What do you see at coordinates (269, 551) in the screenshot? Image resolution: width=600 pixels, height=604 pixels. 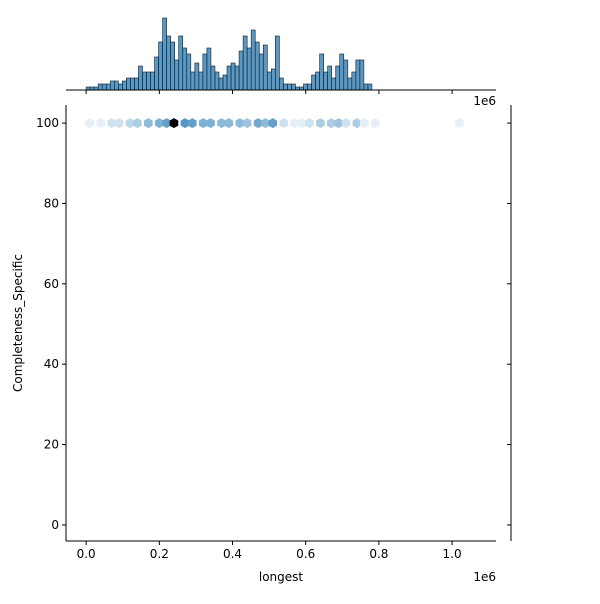 I see `x-ticks: 0.0 0.2 0.4 0.6 0.8 1.0` at bounding box center [269, 551].